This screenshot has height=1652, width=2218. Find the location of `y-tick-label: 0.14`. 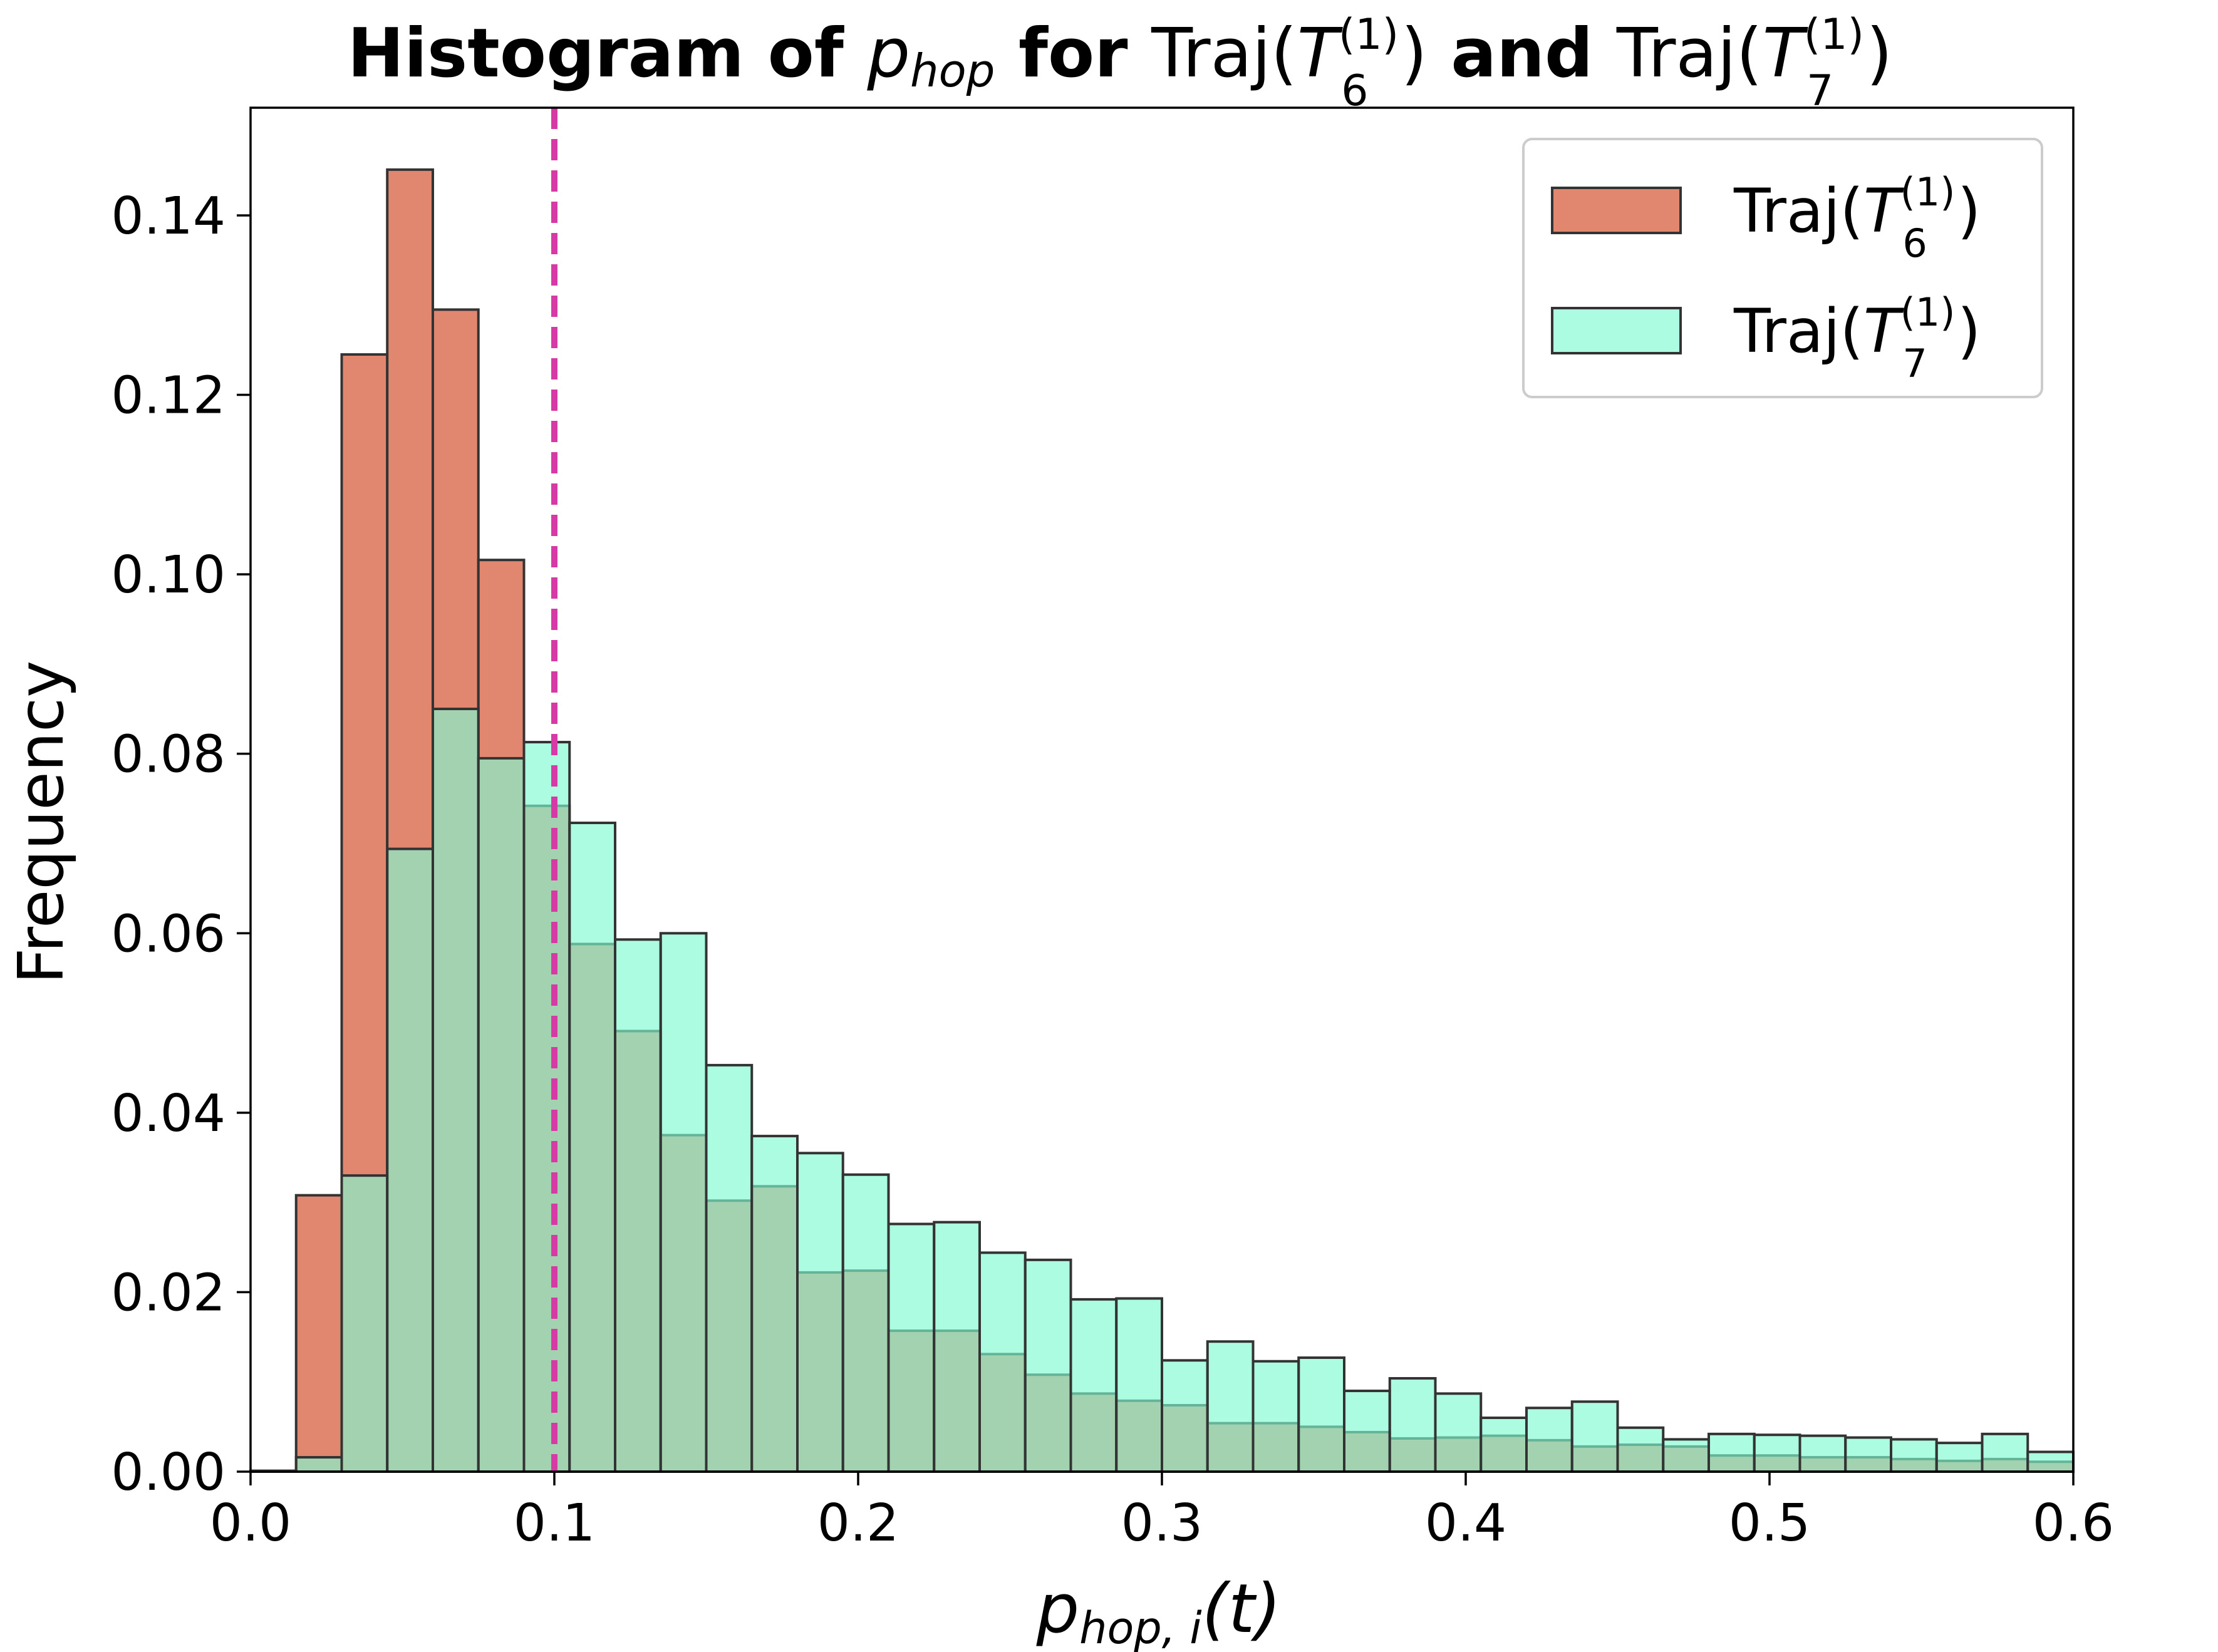

y-tick-label: 0.14 is located at coordinates (168, 216).